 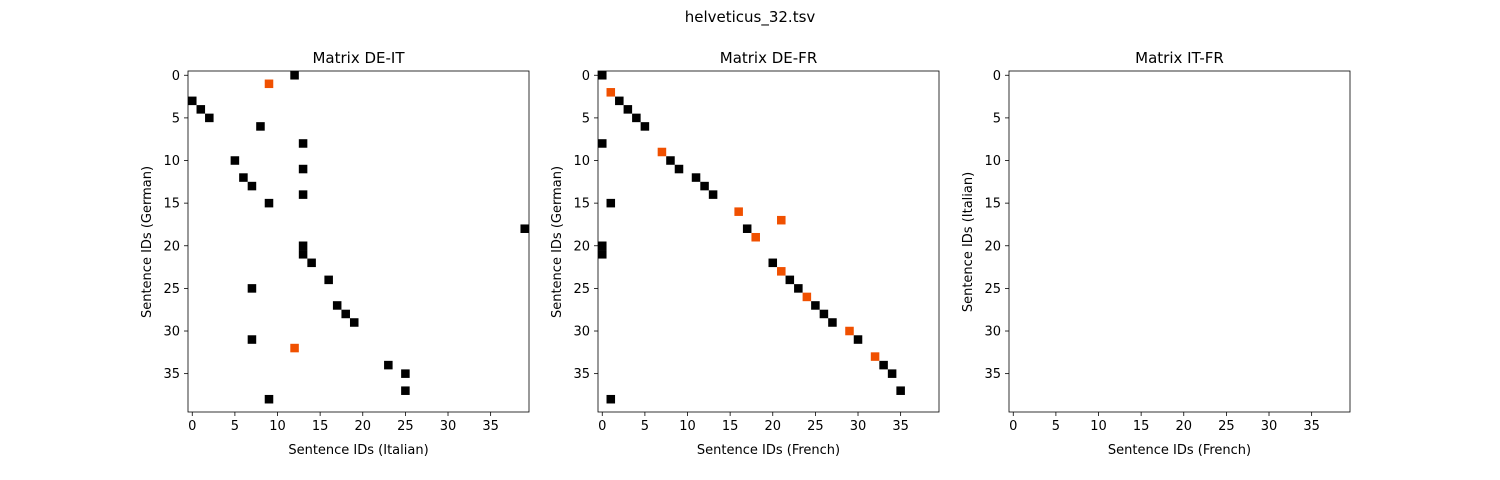 I want to click on x-axis-label-it-fr: Sentence IDs (French), so click(x=1179, y=450).